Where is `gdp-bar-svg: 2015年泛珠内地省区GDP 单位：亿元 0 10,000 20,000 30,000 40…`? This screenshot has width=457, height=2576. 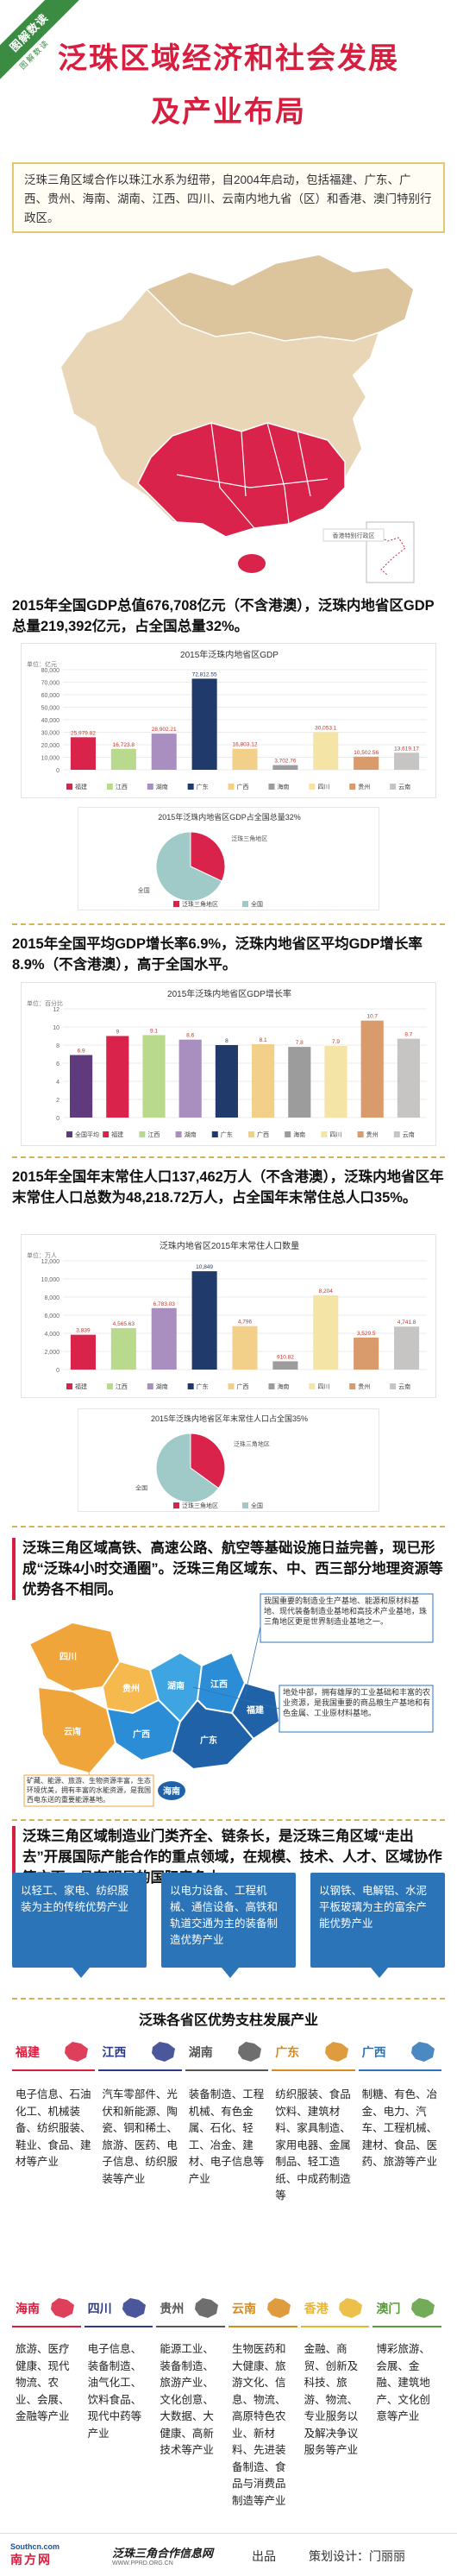 gdp-bar-svg: 2015年泛珠内地省区GDP 单位：亿元 0 10,000 20,000 30,000 40… is located at coordinates (227, 719).